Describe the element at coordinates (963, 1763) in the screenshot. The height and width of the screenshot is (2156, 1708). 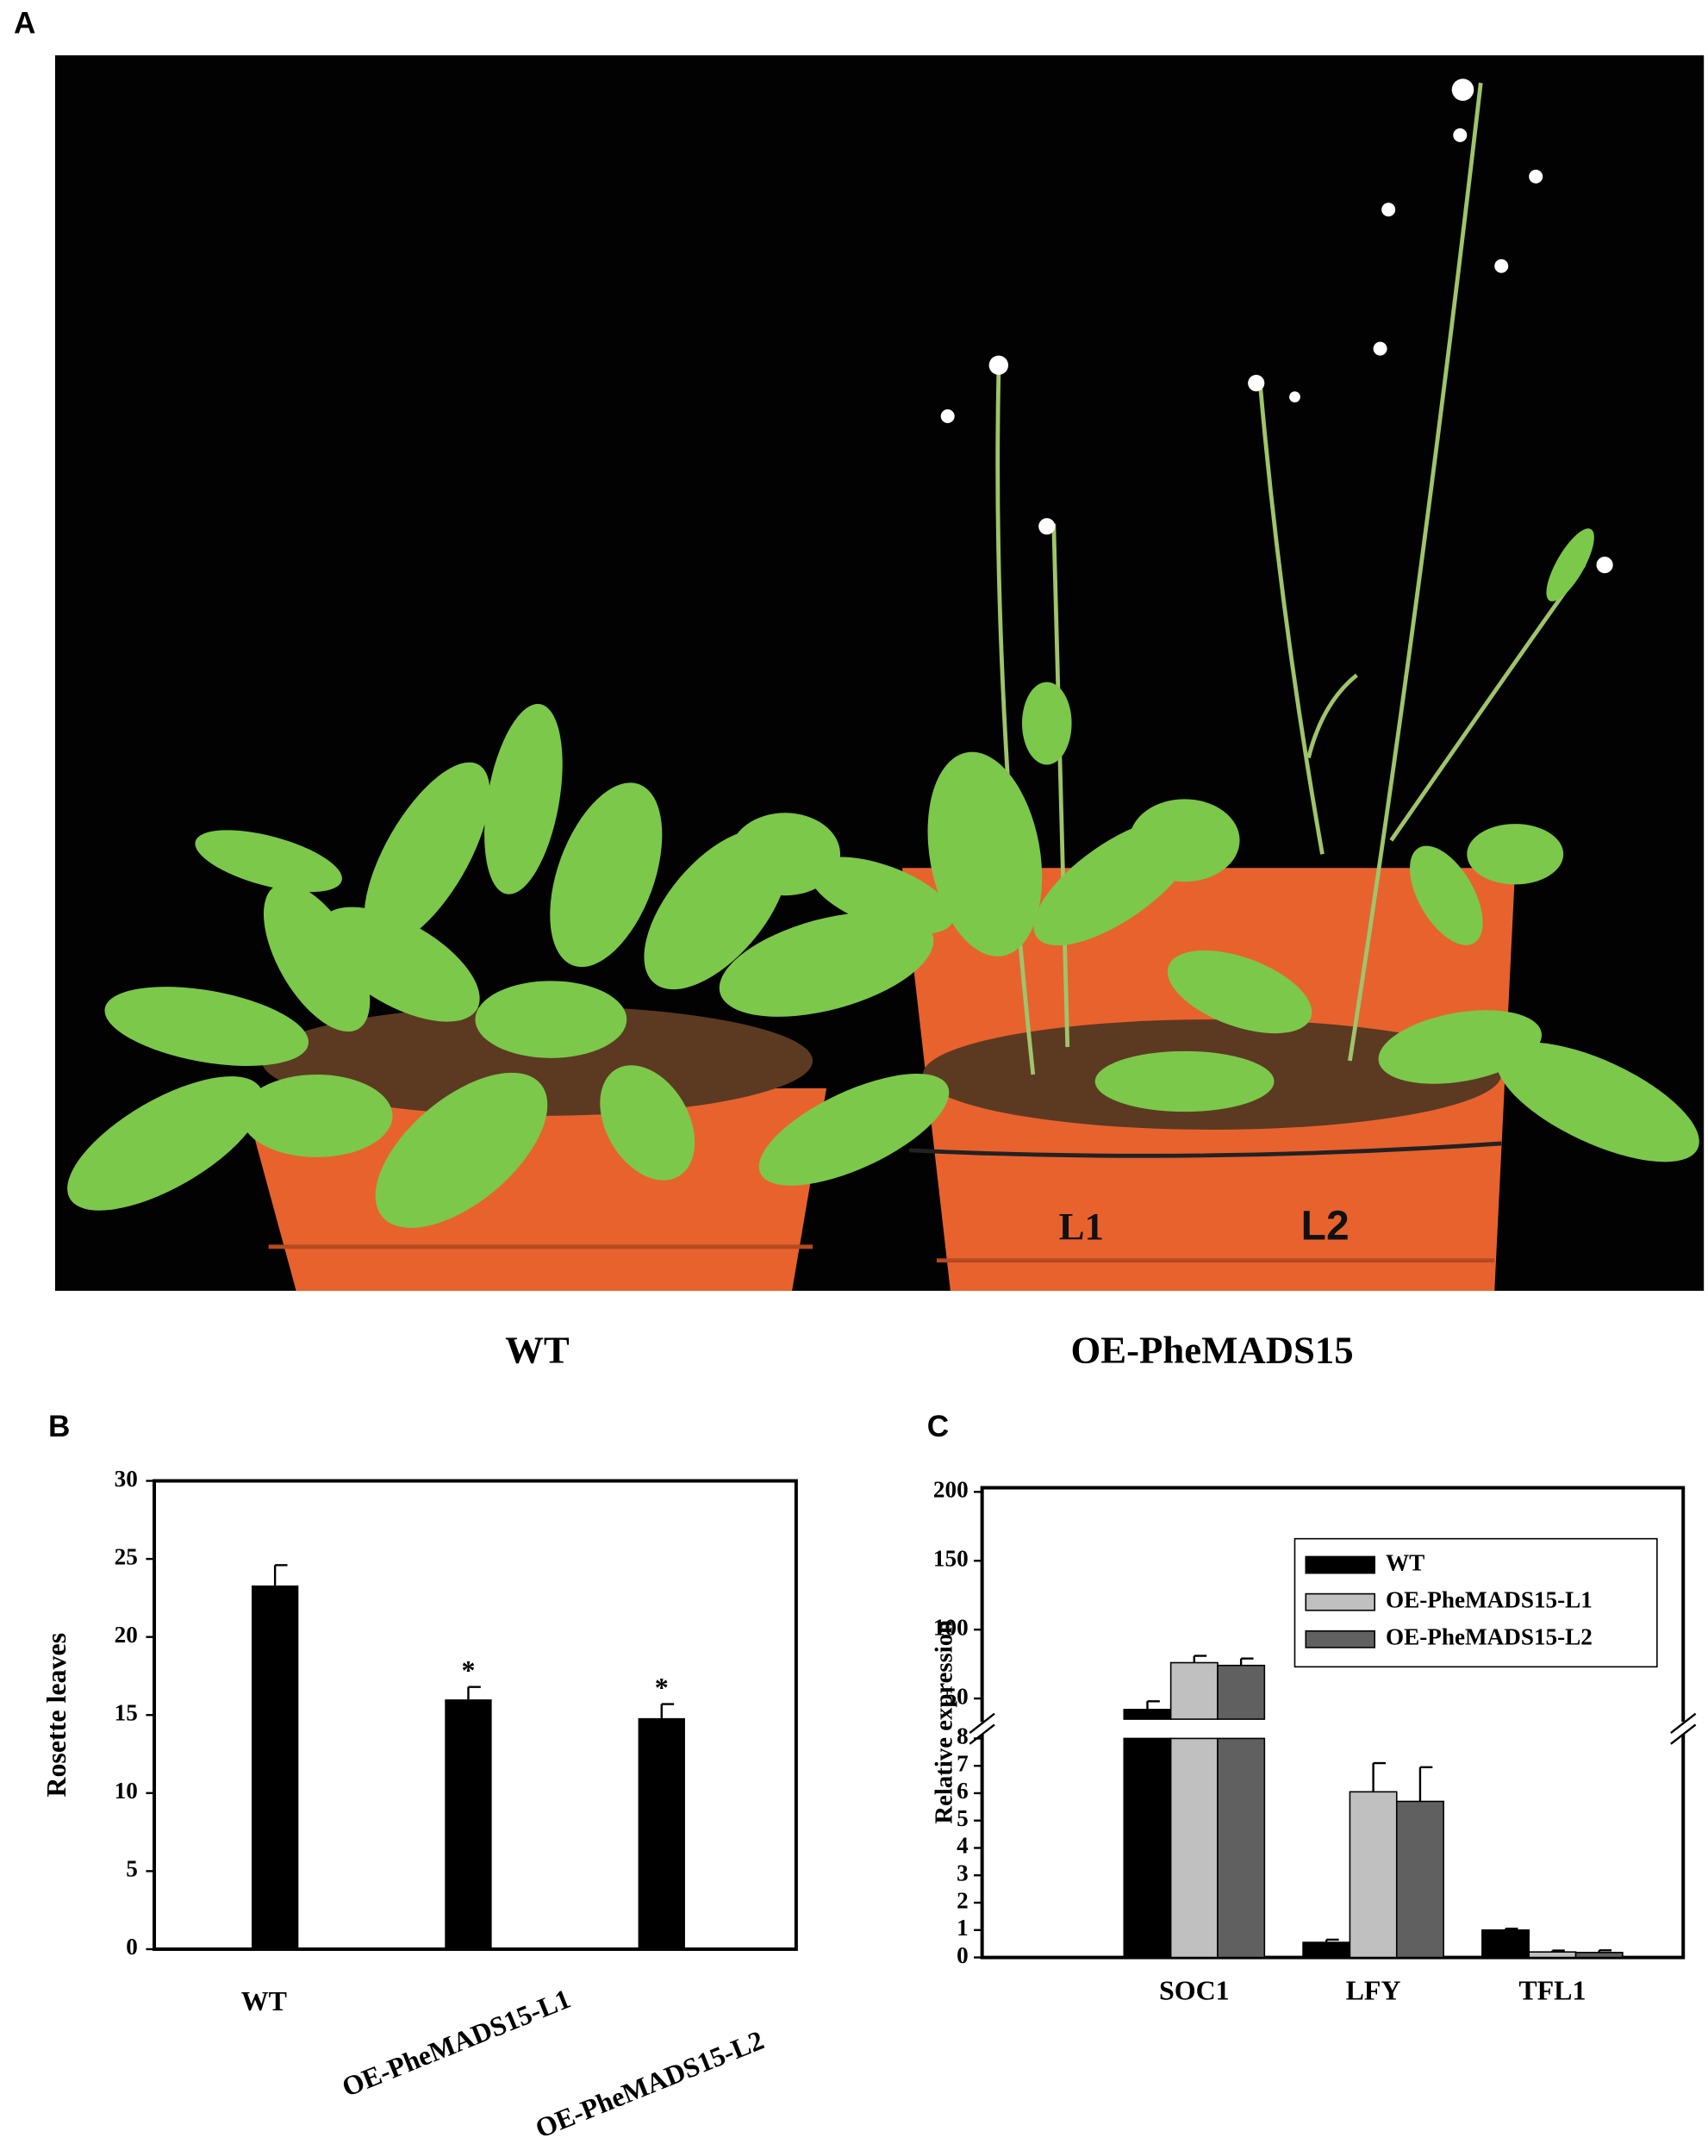
I see `y-tick-label: 7` at that location.